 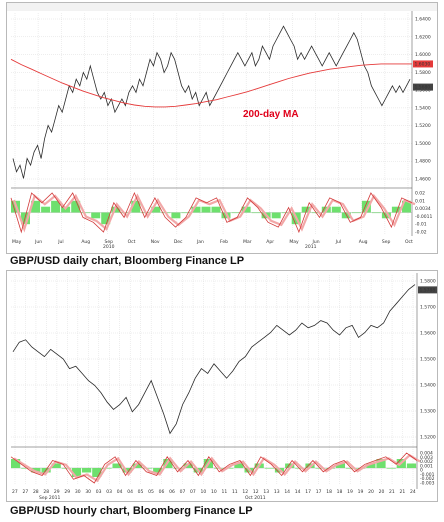 I want to click on last-price-label: 1.5680, so click(x=423, y=88).